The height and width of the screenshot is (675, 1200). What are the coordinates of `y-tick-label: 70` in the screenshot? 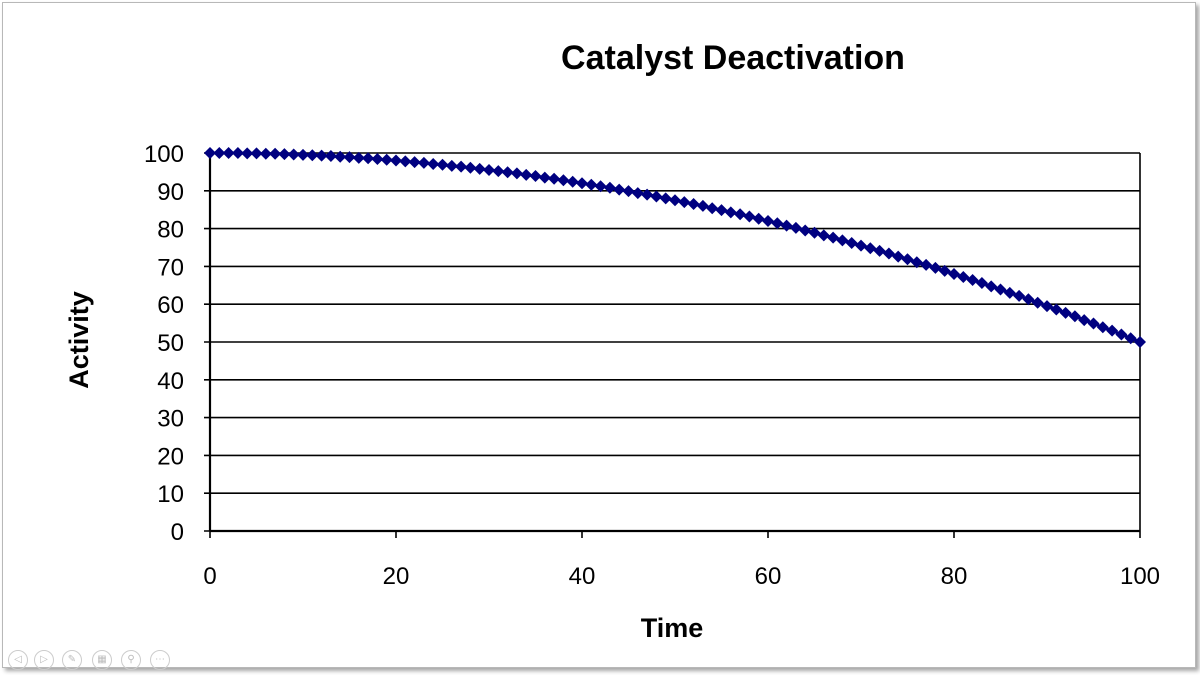 It's located at (170, 267).